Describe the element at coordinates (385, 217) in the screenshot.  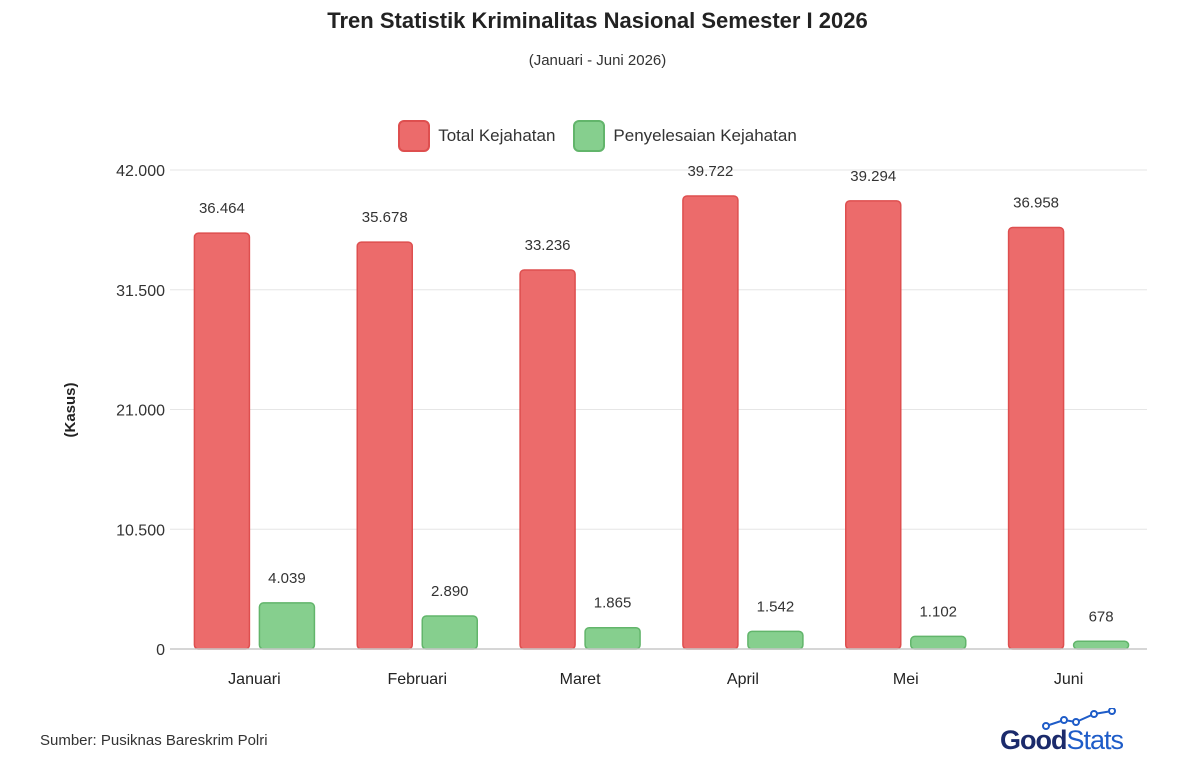
I see `data-label-total-kejahatan: 35.678` at that location.